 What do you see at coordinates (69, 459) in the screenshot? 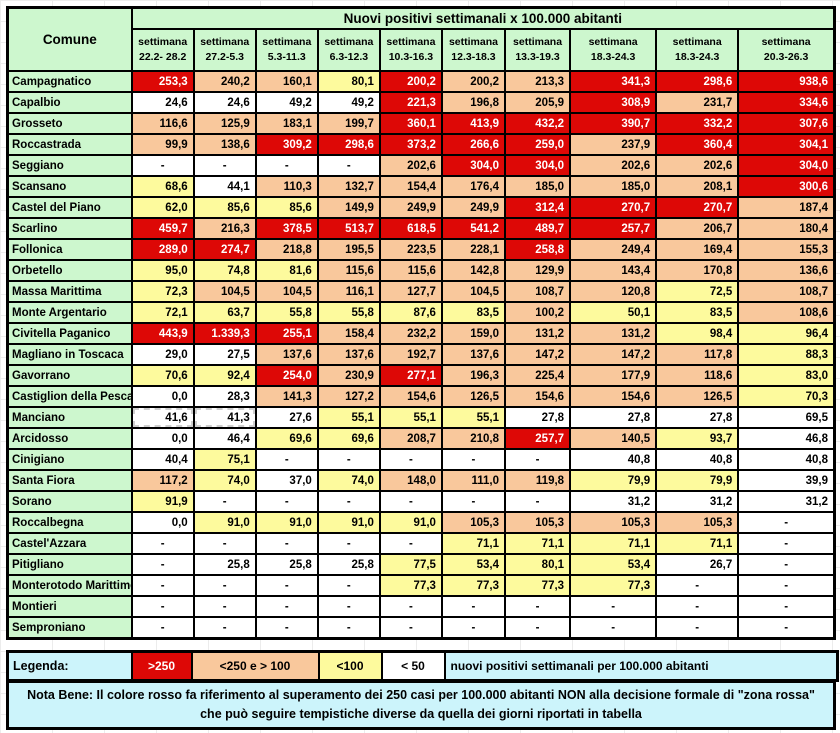
I see `comune-cell: Cinigiano` at bounding box center [69, 459].